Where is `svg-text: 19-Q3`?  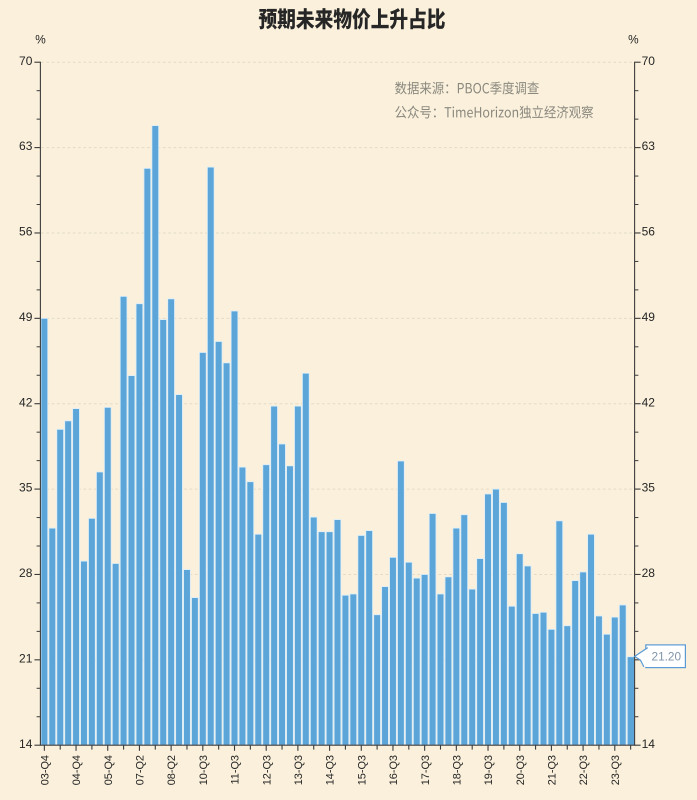 svg-text: 19-Q3 is located at coordinates (489, 770).